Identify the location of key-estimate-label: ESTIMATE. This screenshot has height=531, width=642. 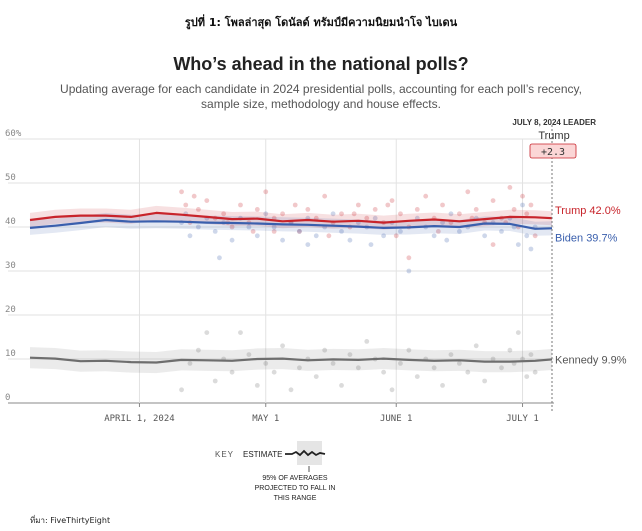
(262, 454).